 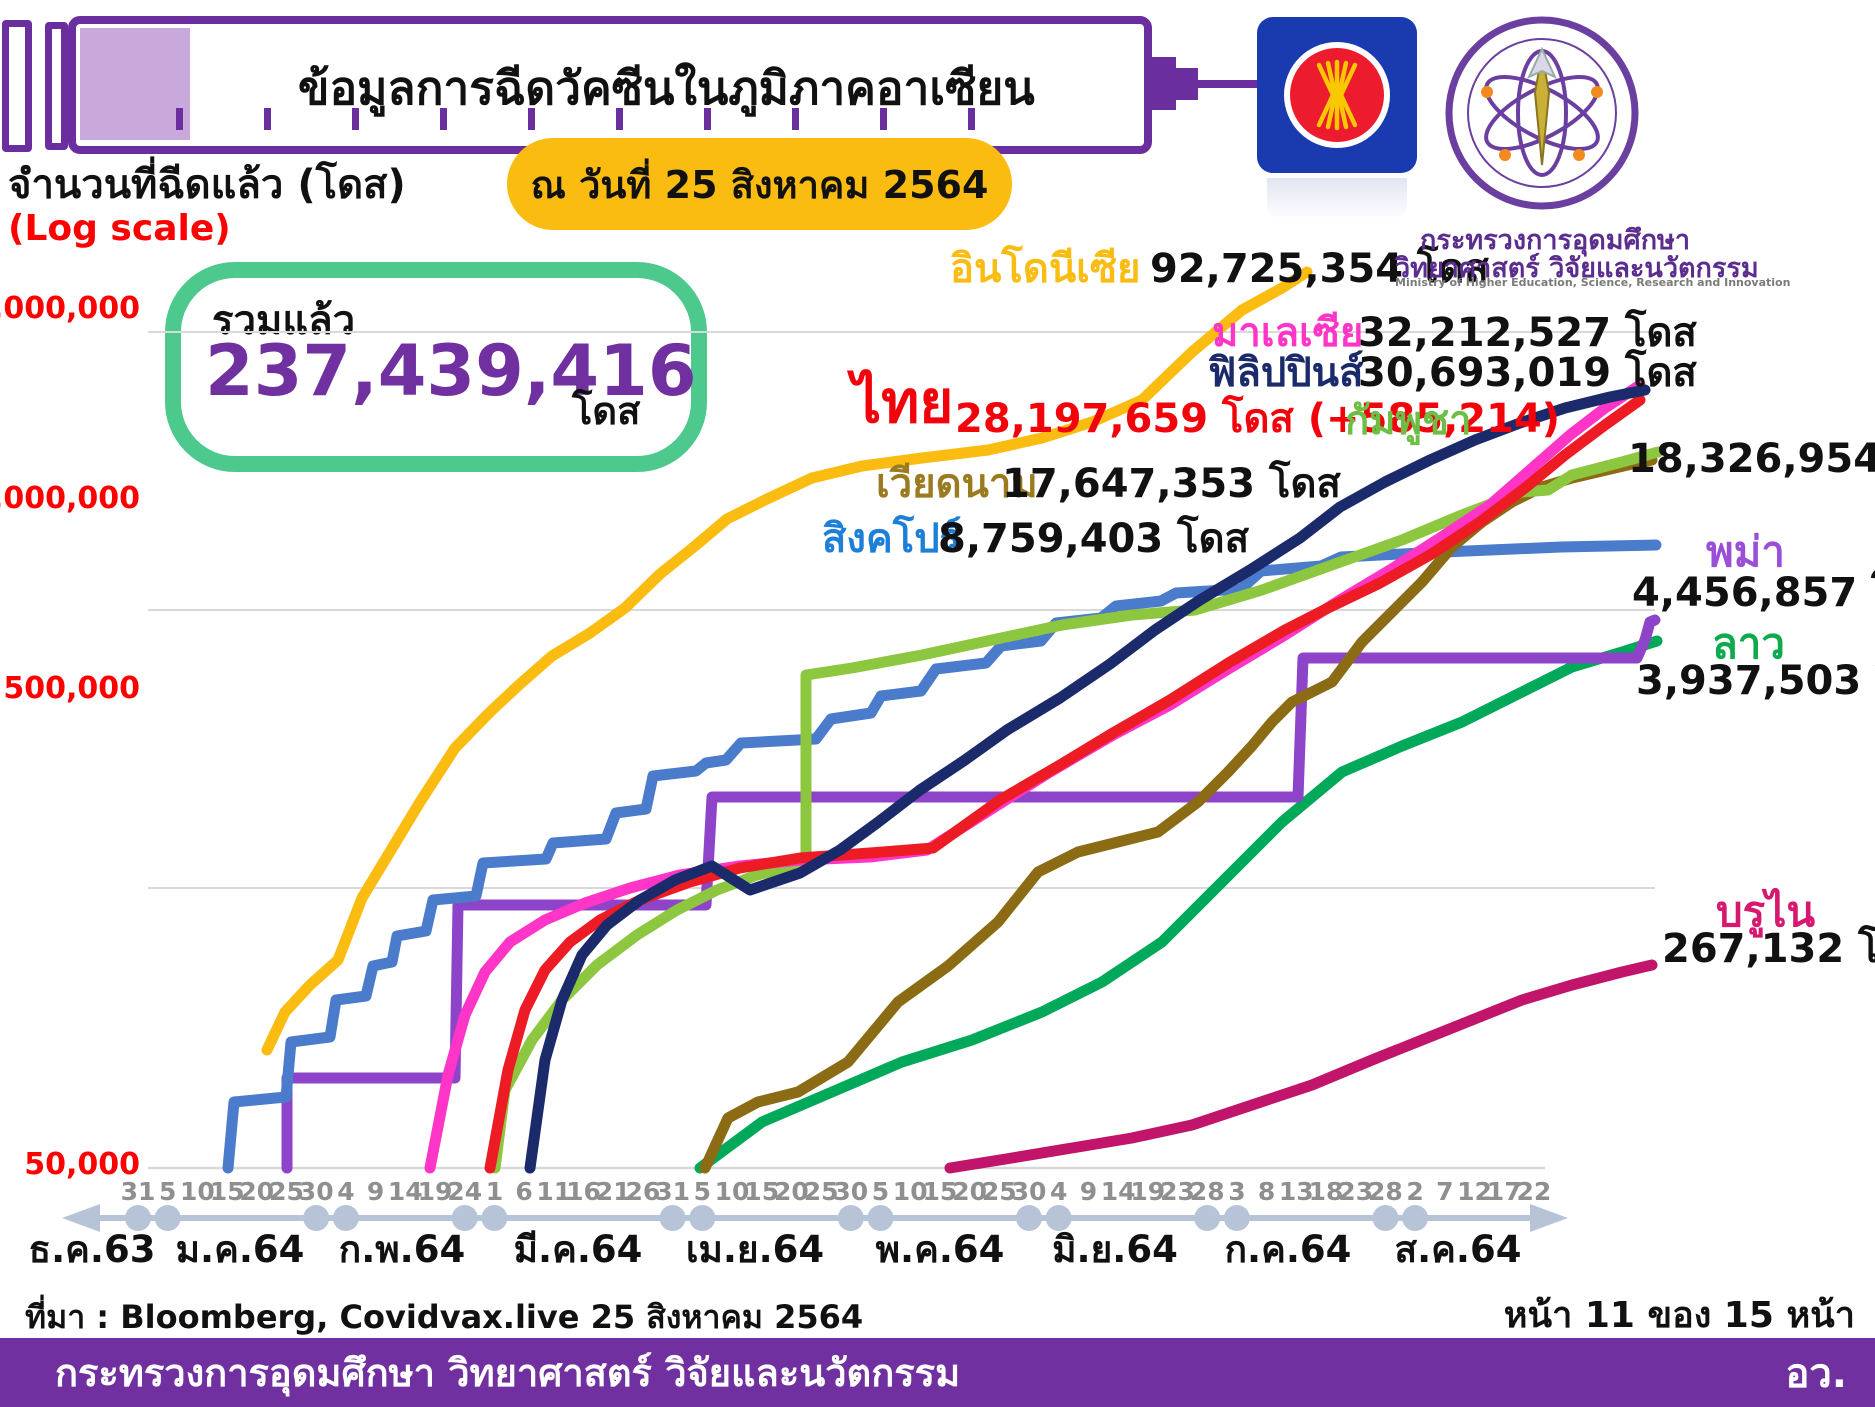 I want to click on x-tick-label: 23, so click(x=1177, y=1191).